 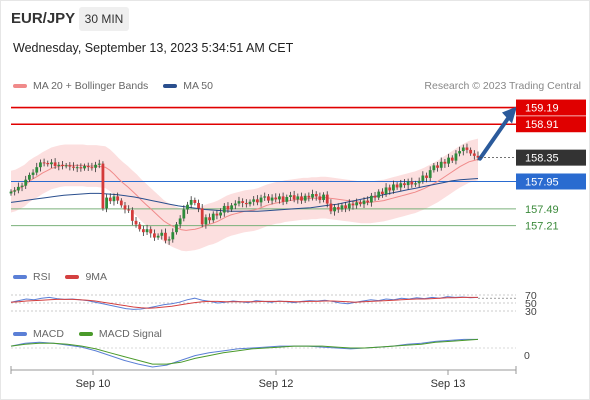 I want to click on last-price-label: 158.35, so click(x=542, y=159).